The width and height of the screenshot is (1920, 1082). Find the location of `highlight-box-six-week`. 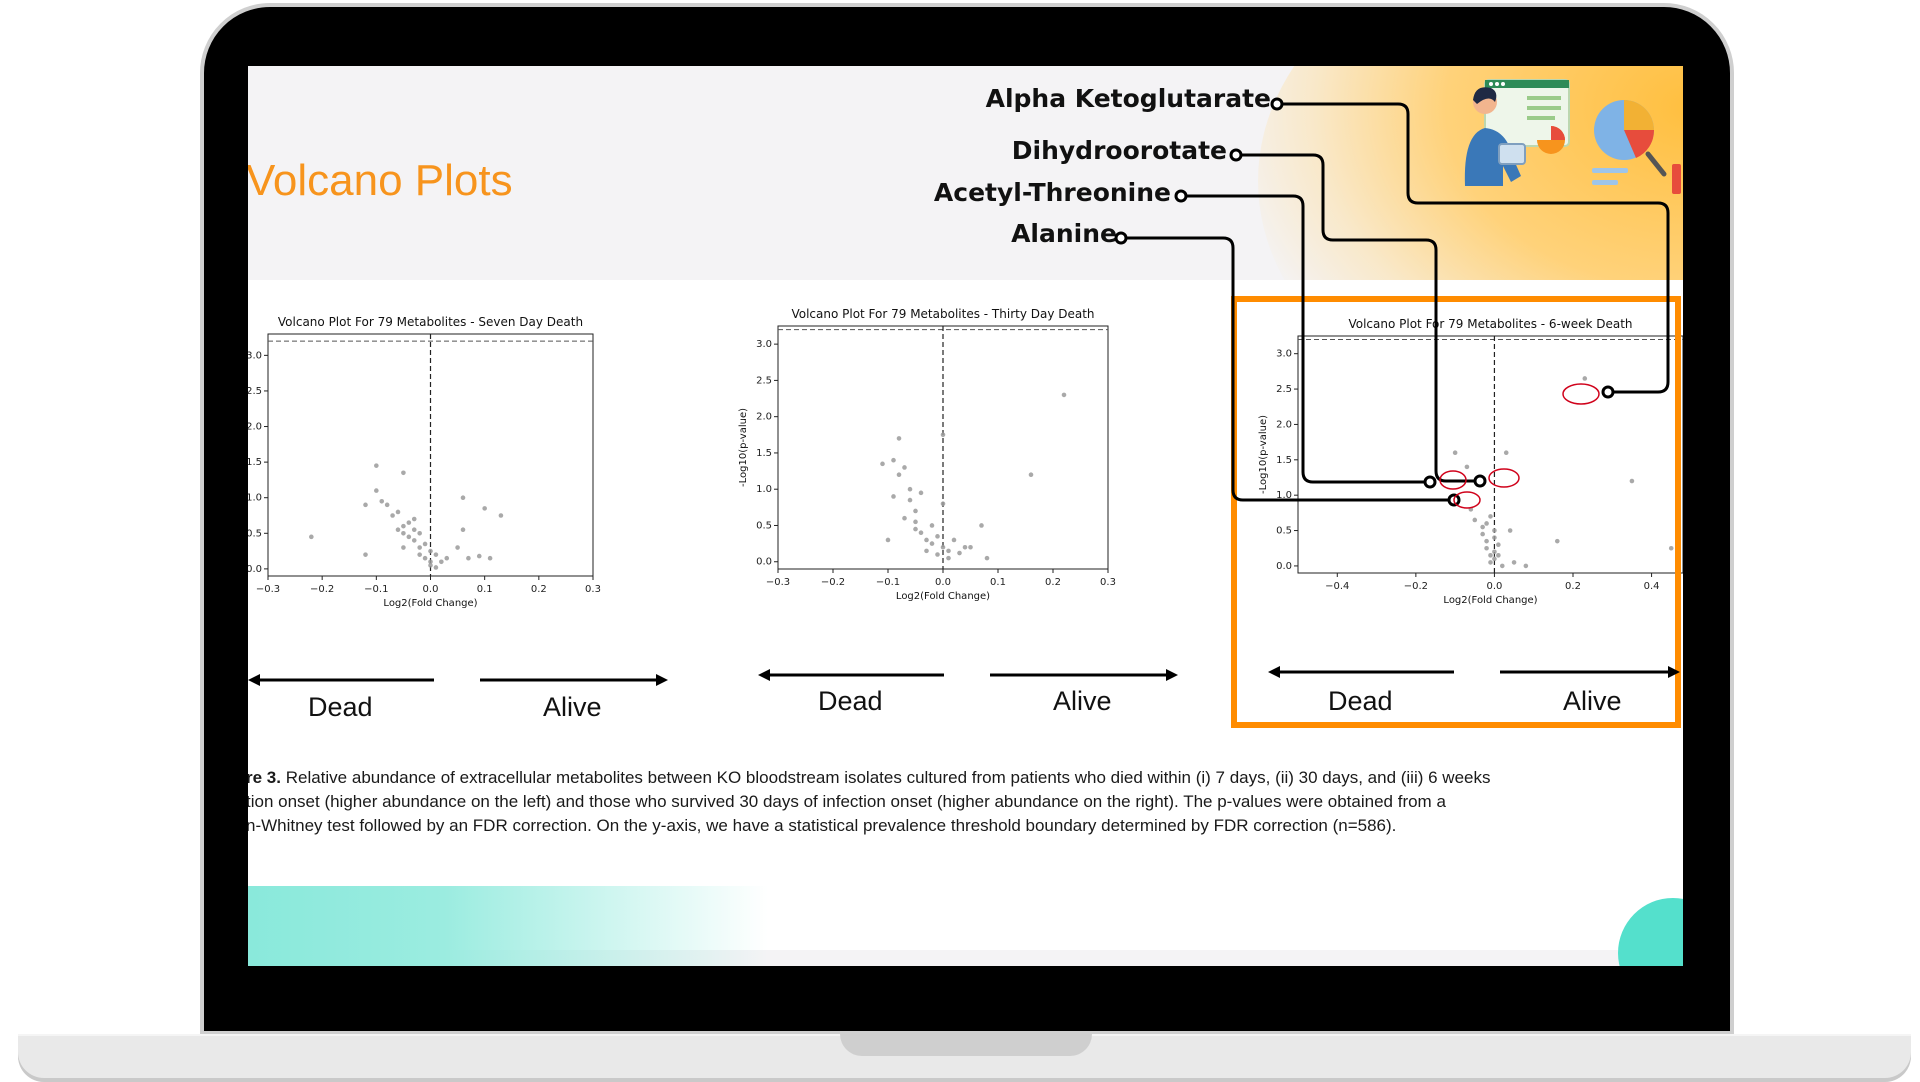

highlight-box-six-week is located at coordinates (1456, 512).